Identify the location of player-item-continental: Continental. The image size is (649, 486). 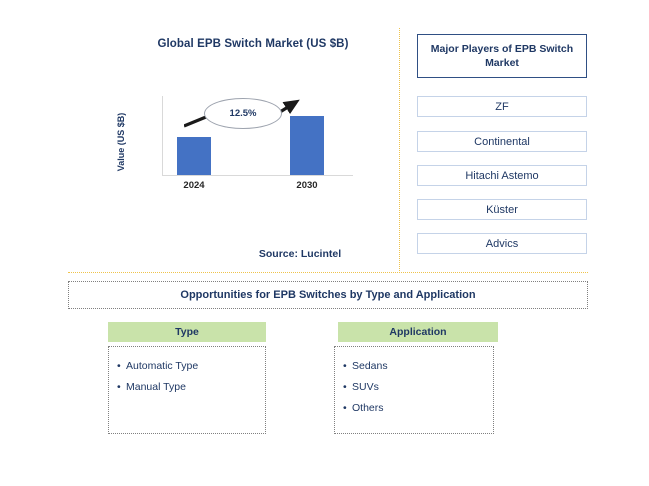
(502, 141).